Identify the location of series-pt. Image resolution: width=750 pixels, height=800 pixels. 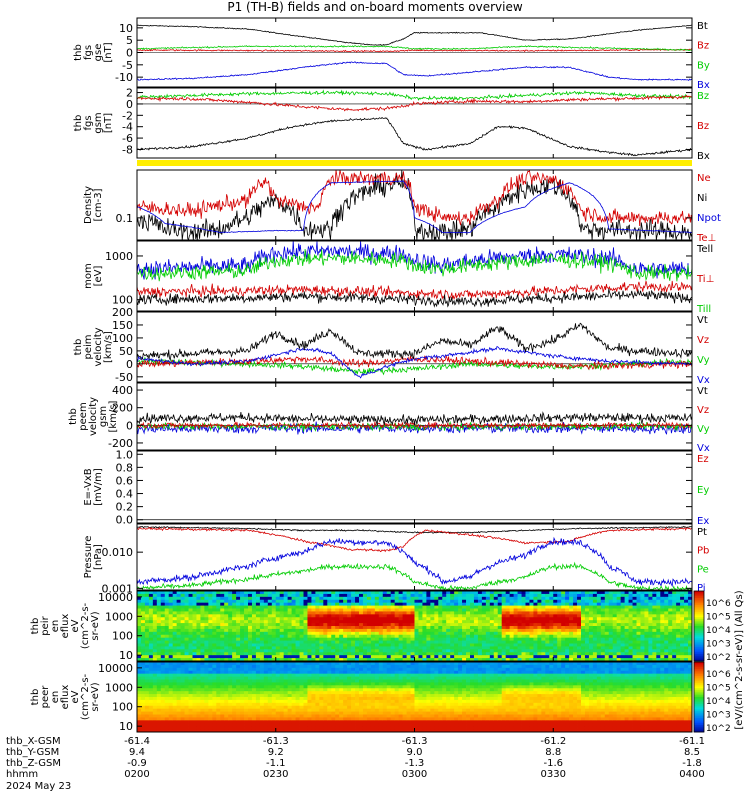
(414, 529).